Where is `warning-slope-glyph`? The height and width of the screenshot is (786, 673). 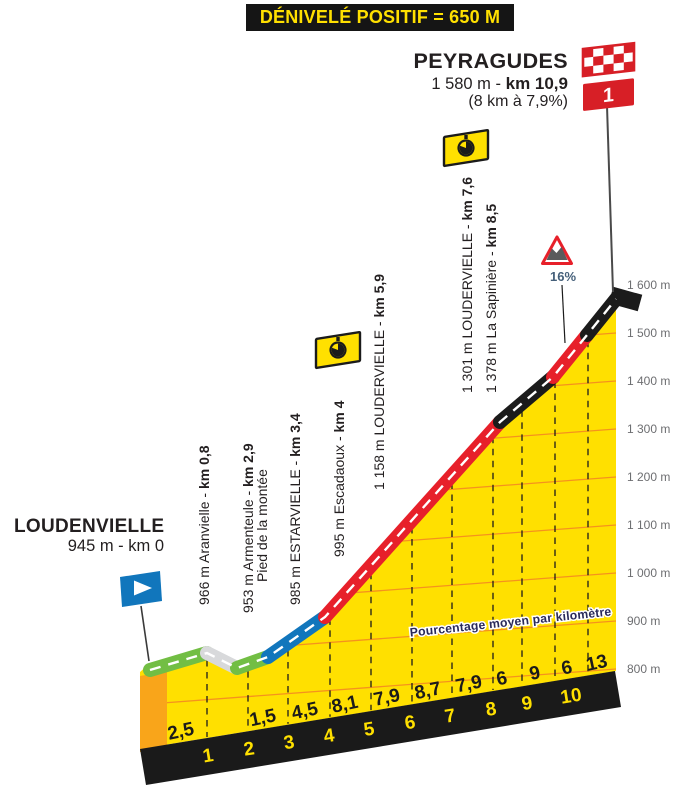 warning-slope-glyph is located at coordinates (557, 253).